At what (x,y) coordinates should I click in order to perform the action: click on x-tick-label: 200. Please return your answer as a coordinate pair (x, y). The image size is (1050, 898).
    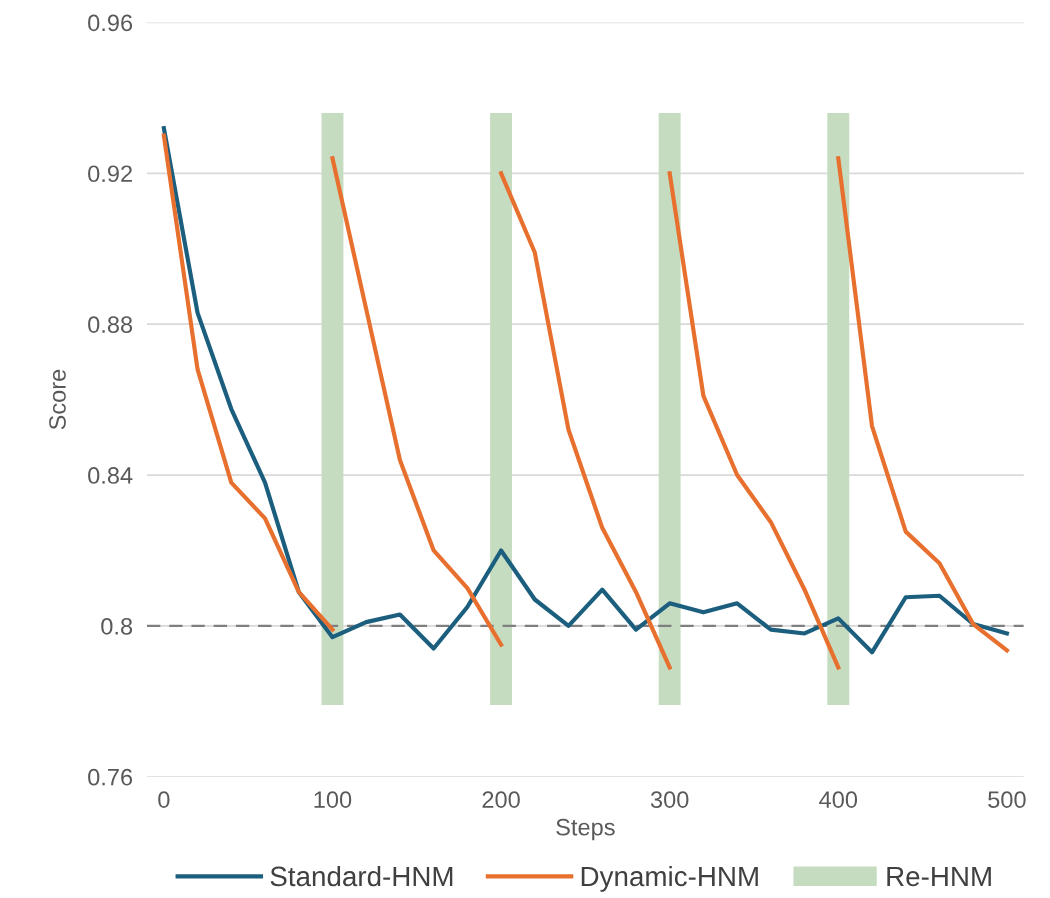
    Looking at the image, I should click on (501, 799).